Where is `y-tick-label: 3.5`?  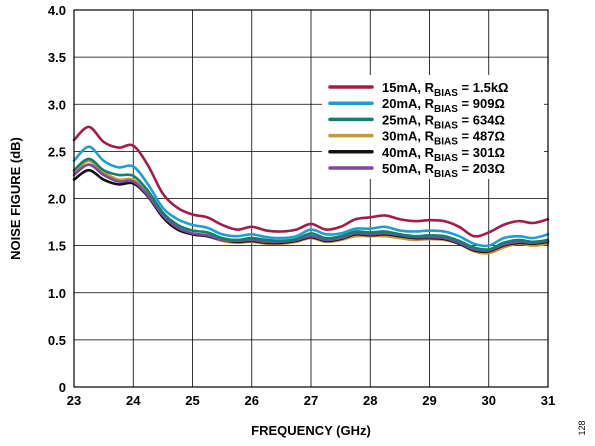 y-tick-label: 3.5 is located at coordinates (57, 57).